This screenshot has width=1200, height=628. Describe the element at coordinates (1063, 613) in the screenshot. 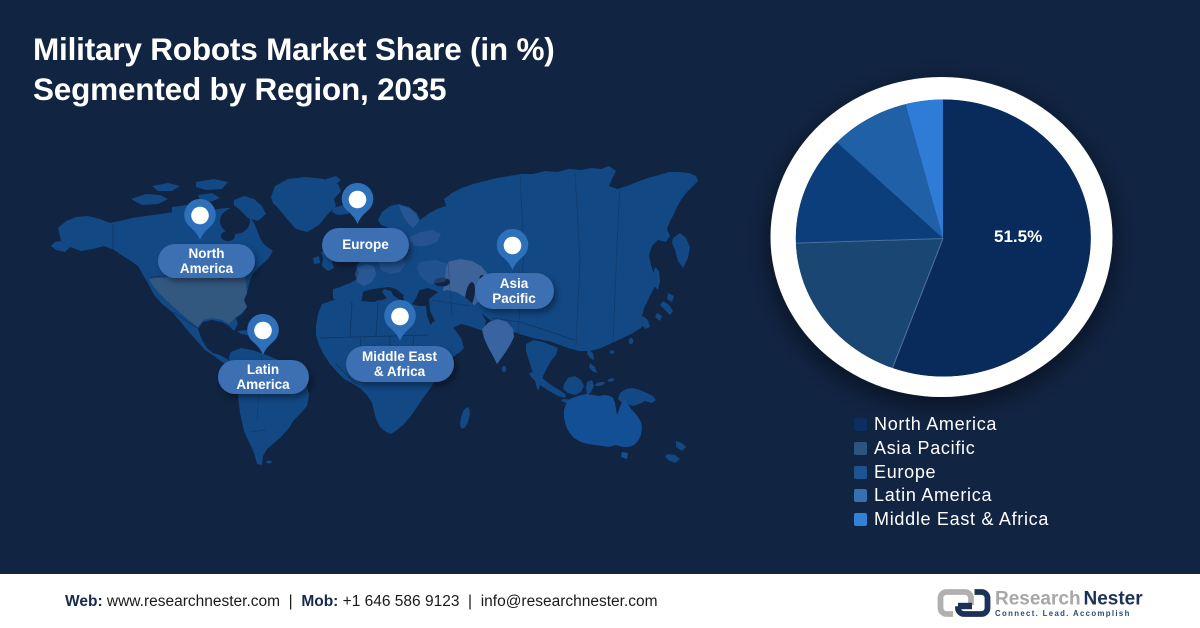

I see `svg-text: Connect. Lead. Accomplish` at that location.